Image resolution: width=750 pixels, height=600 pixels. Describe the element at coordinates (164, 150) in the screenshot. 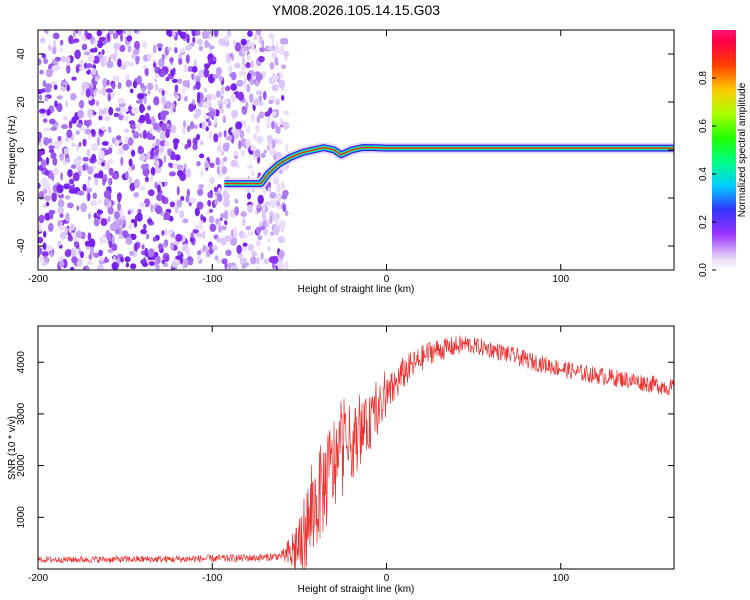

I see `spectrogram-noise` at that location.